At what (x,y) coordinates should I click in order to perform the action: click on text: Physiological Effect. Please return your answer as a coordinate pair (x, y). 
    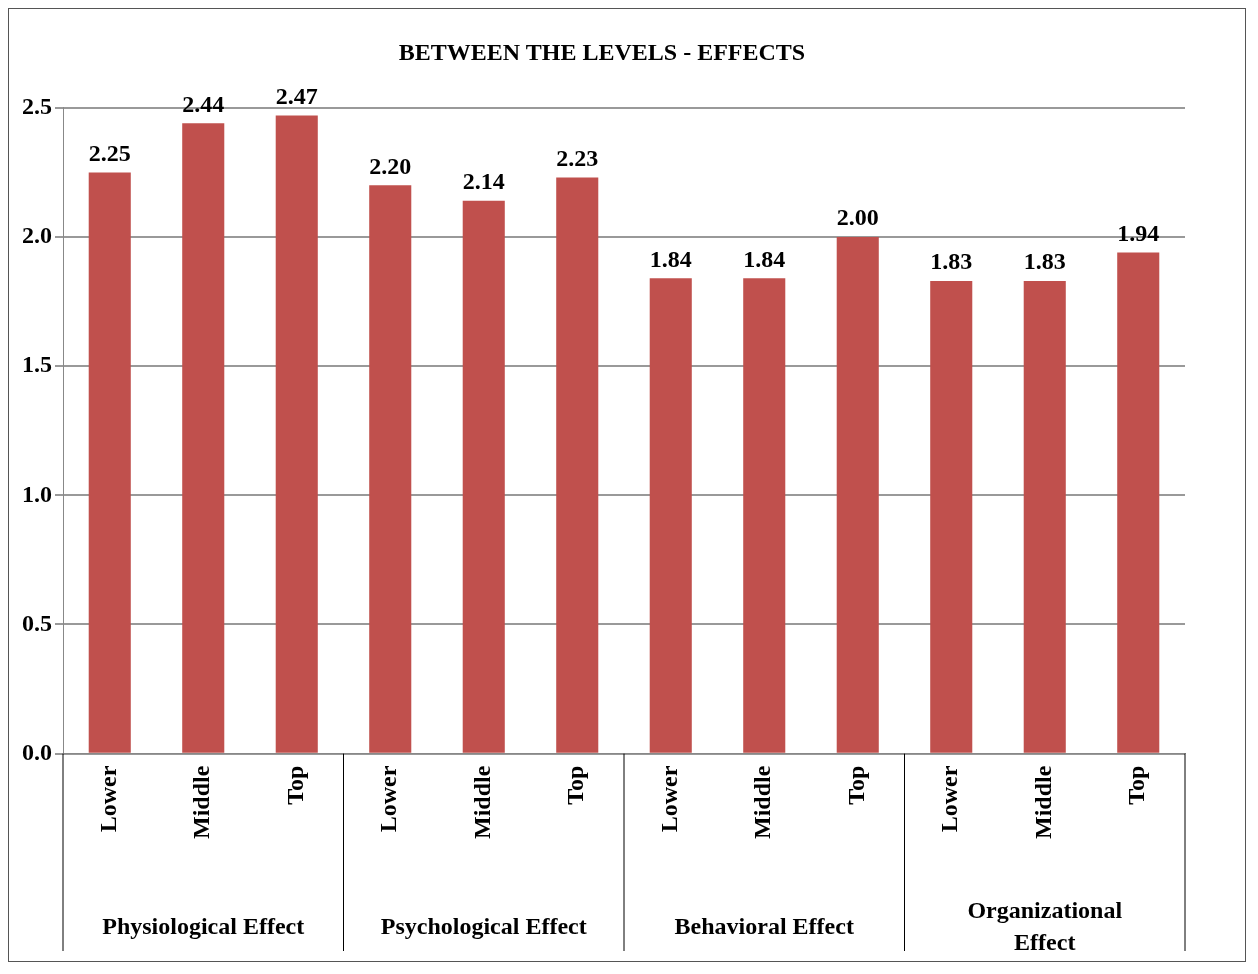
    Looking at the image, I should click on (203, 925).